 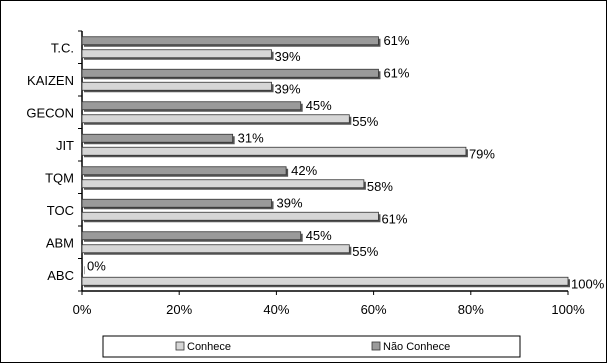 I want to click on data-label-nao-conhece: 39%, so click(x=290, y=202).